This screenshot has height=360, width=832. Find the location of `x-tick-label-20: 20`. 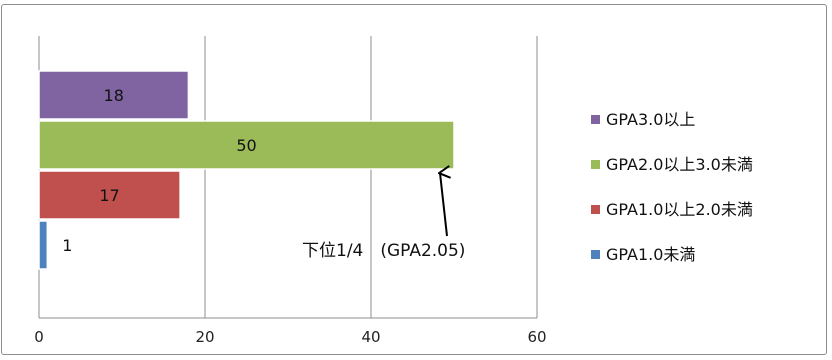

x-tick-label-20: 20 is located at coordinates (204, 337).